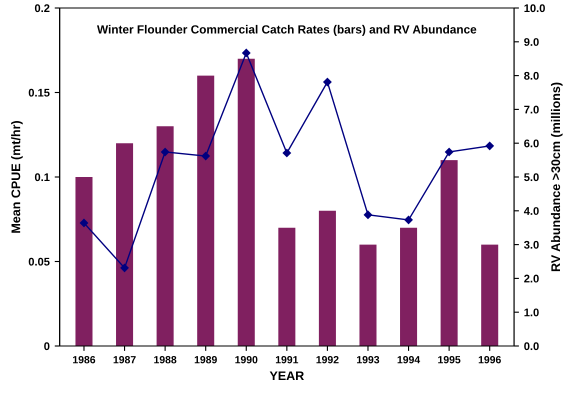 This screenshot has width=568, height=400. I want to click on y2-tick-label: 0.0, so click(531, 346).